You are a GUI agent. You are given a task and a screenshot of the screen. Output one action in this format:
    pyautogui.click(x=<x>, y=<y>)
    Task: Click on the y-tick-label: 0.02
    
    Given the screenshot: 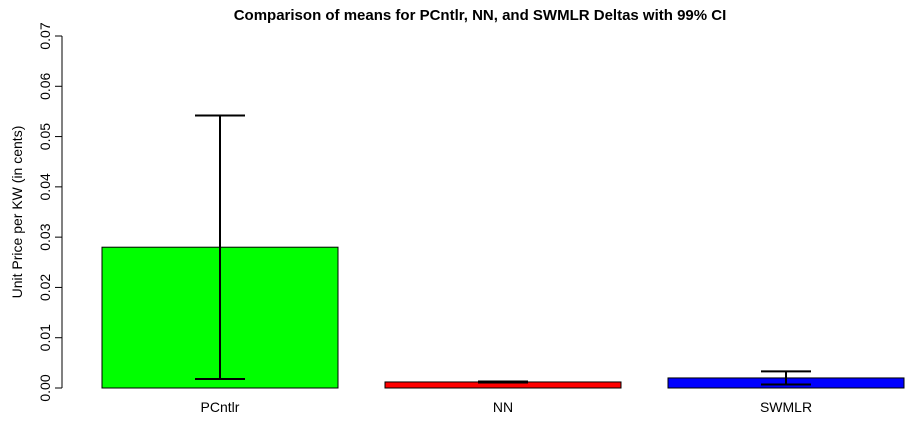 What is the action you would take?
    pyautogui.click(x=45, y=287)
    